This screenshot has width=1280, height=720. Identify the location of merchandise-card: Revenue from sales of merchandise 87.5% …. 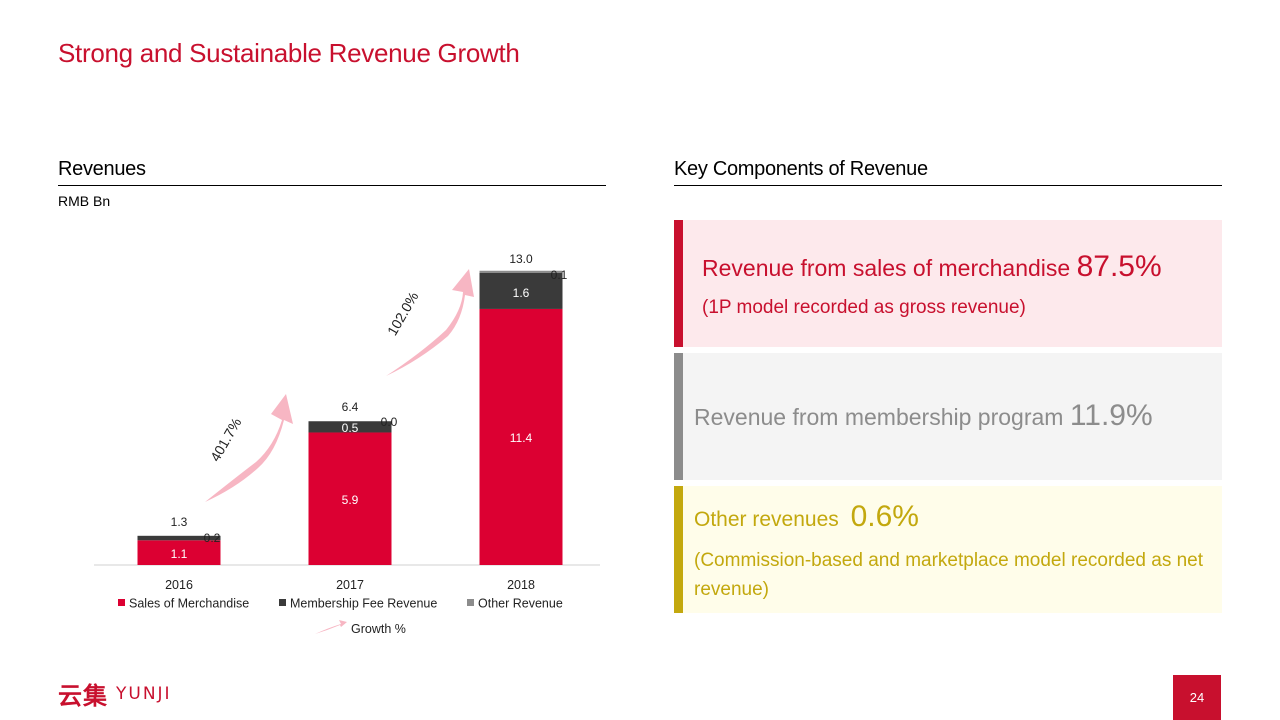
(948, 283).